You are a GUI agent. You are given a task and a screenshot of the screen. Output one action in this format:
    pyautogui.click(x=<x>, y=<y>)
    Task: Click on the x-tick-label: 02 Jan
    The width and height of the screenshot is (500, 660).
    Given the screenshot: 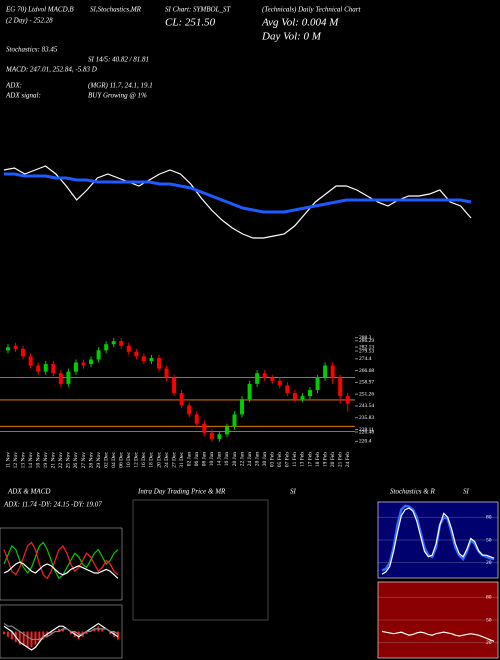 What is the action you would take?
    pyautogui.click(x=189, y=459)
    